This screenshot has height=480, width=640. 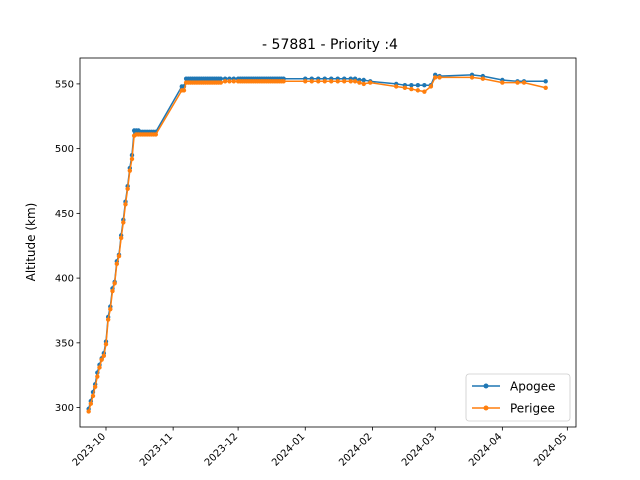 I want to click on y-axis-label: Altitude (km), so click(x=31, y=242).